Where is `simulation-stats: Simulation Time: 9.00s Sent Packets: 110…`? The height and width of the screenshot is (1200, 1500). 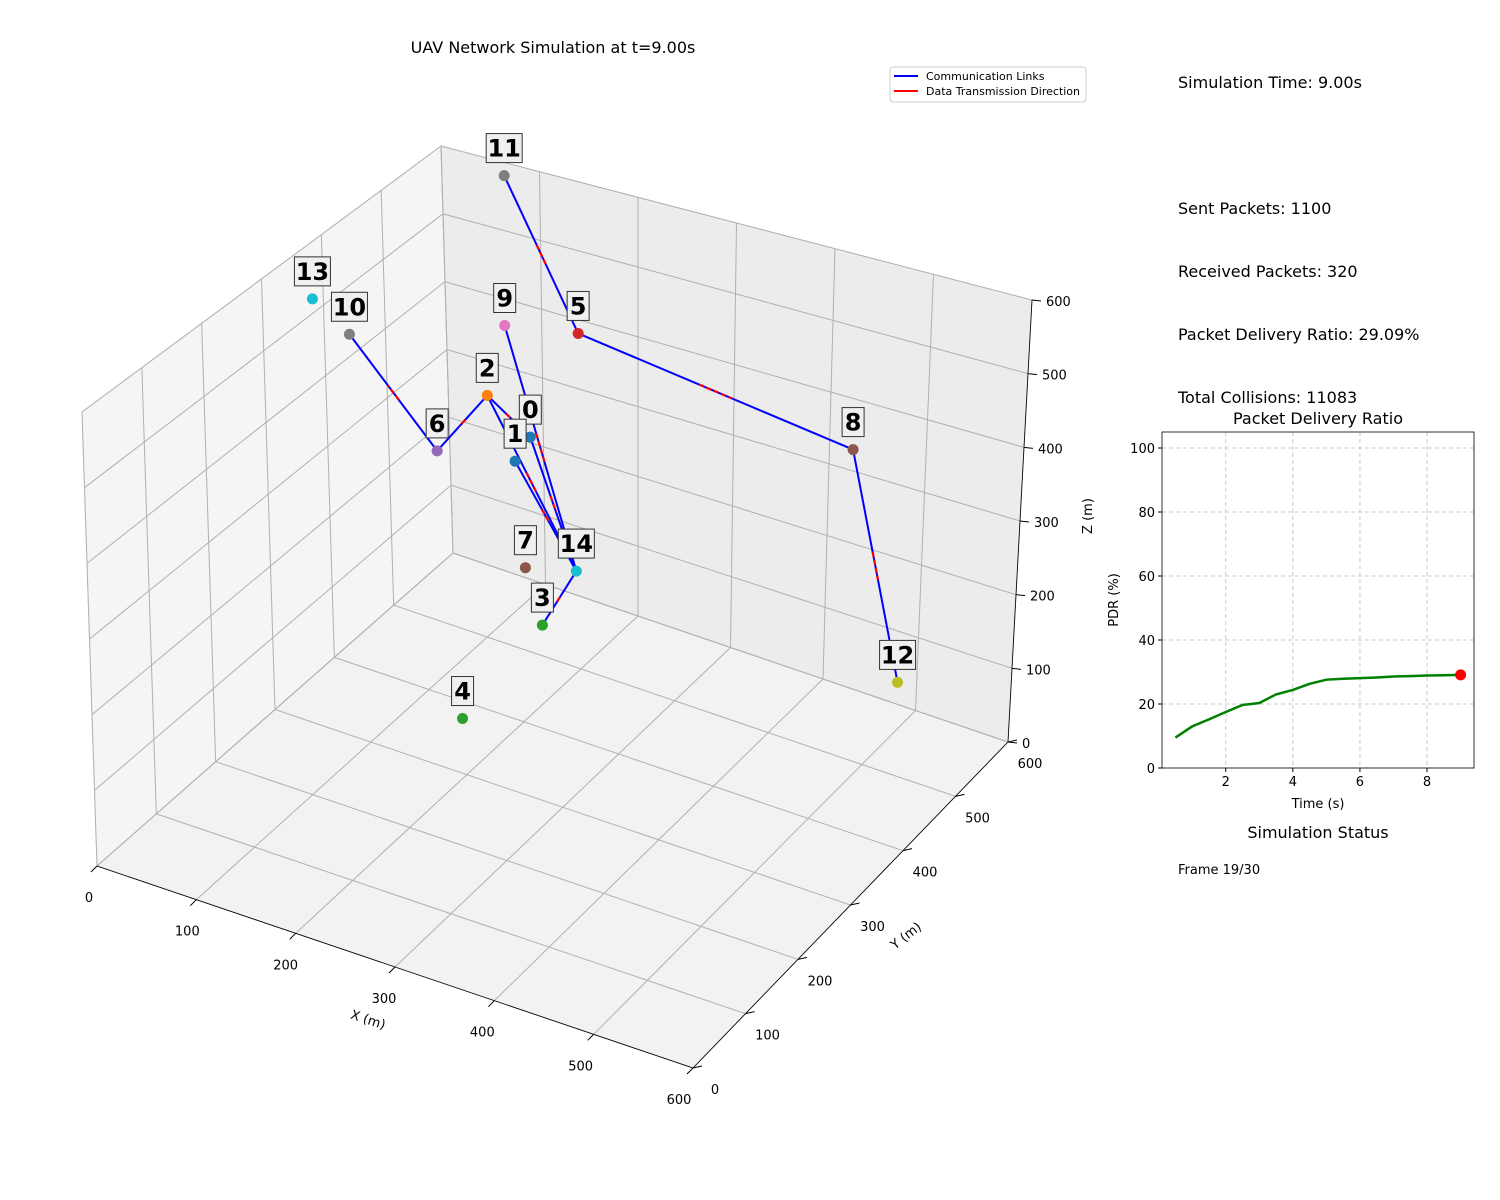 simulation-stats: Simulation Time: 9.00s Sent Packets: 110… is located at coordinates (1299, 229).